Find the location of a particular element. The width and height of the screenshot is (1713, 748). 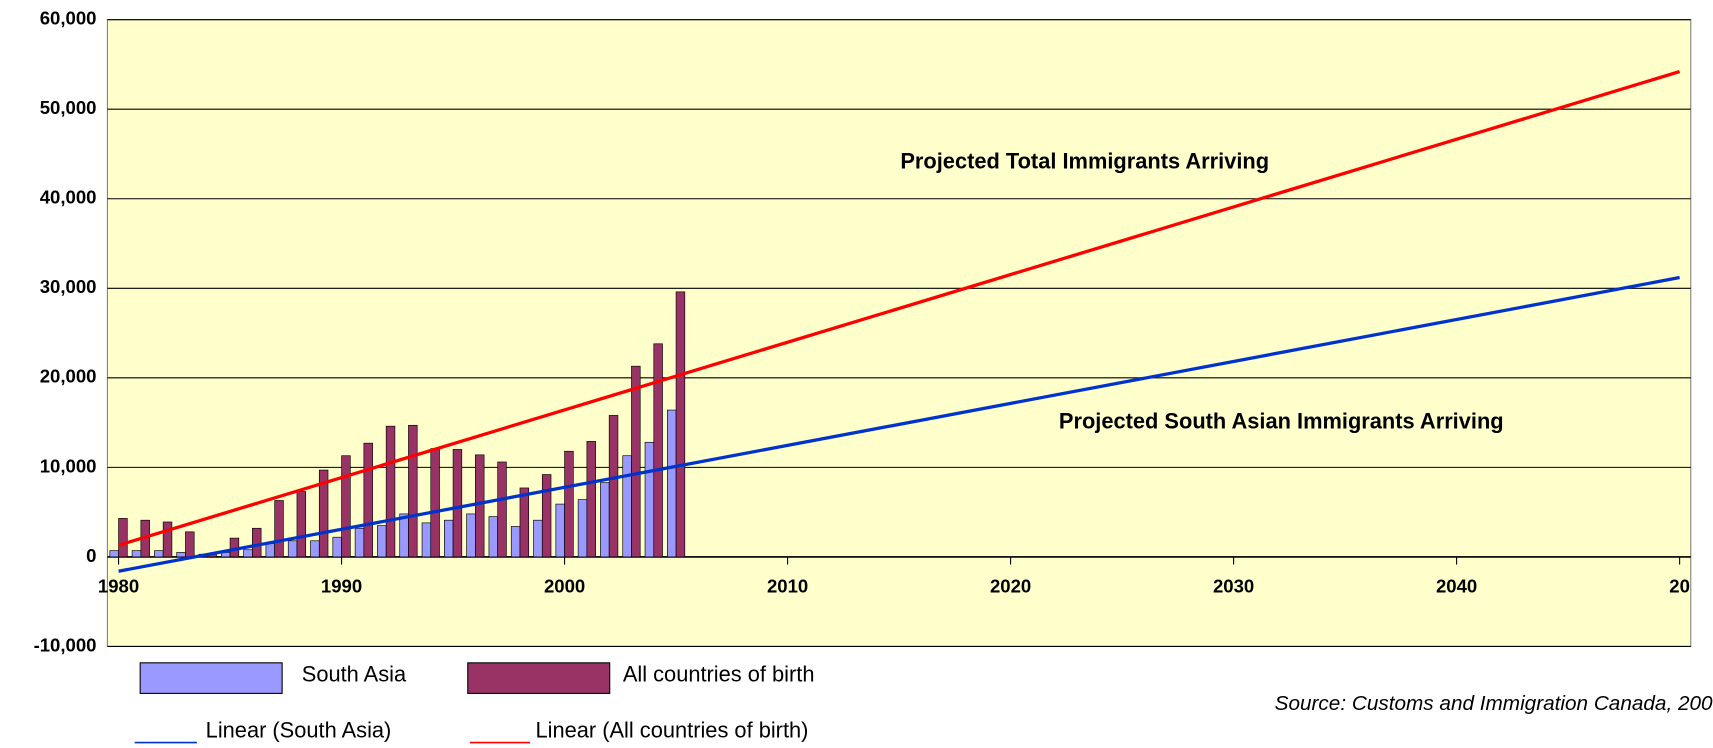

legend-label: South Asia is located at coordinates (354, 674).